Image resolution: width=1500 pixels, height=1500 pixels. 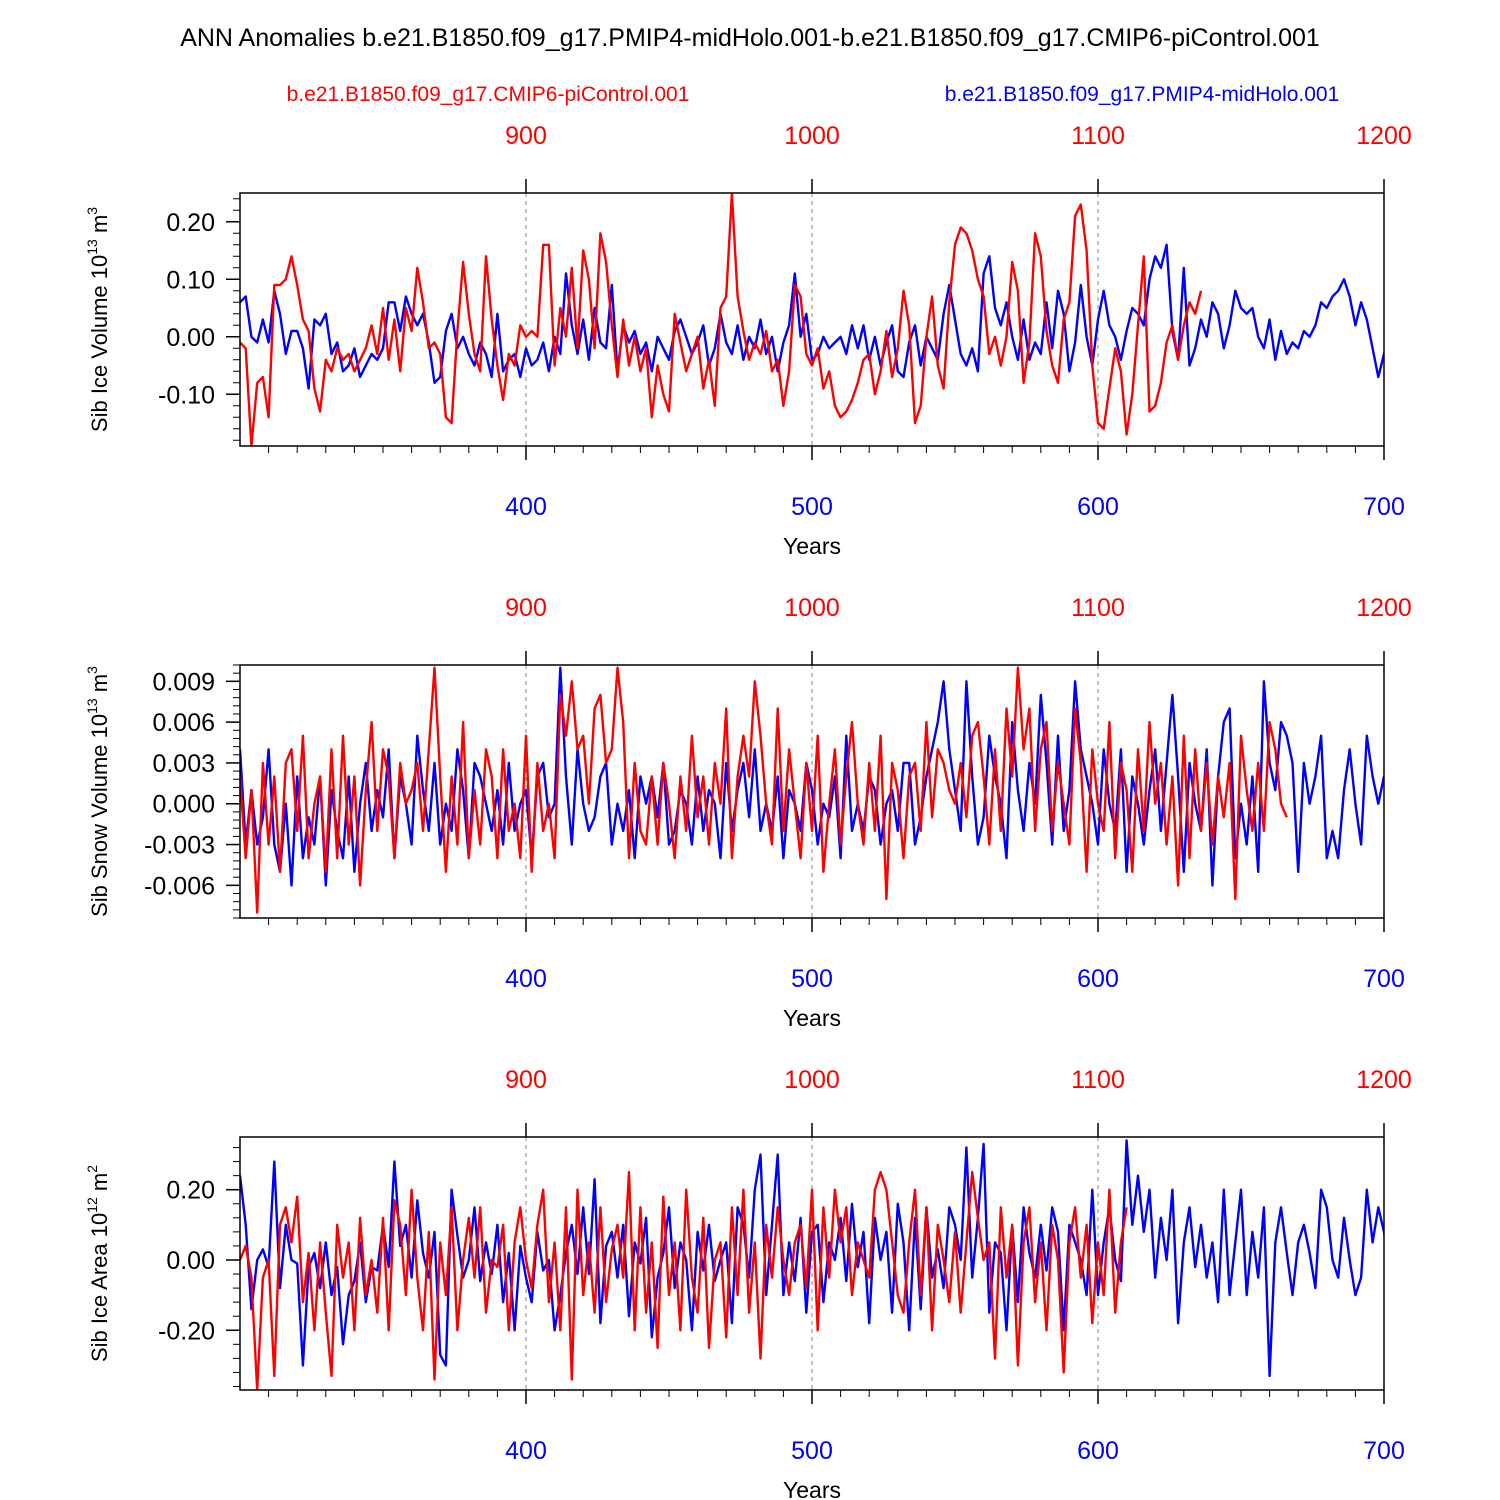 I want to click on y-tick-label: -0.006, so click(x=179, y=886).